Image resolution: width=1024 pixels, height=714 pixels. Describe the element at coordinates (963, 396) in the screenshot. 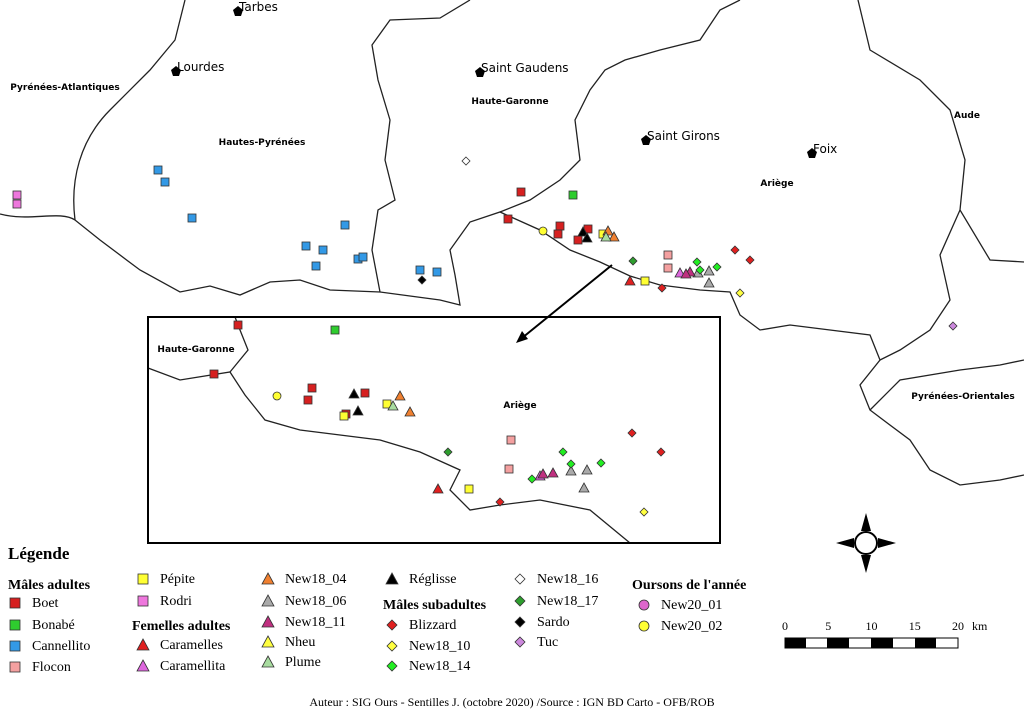

I see `department-label: Pyrénées-Orientales` at that location.